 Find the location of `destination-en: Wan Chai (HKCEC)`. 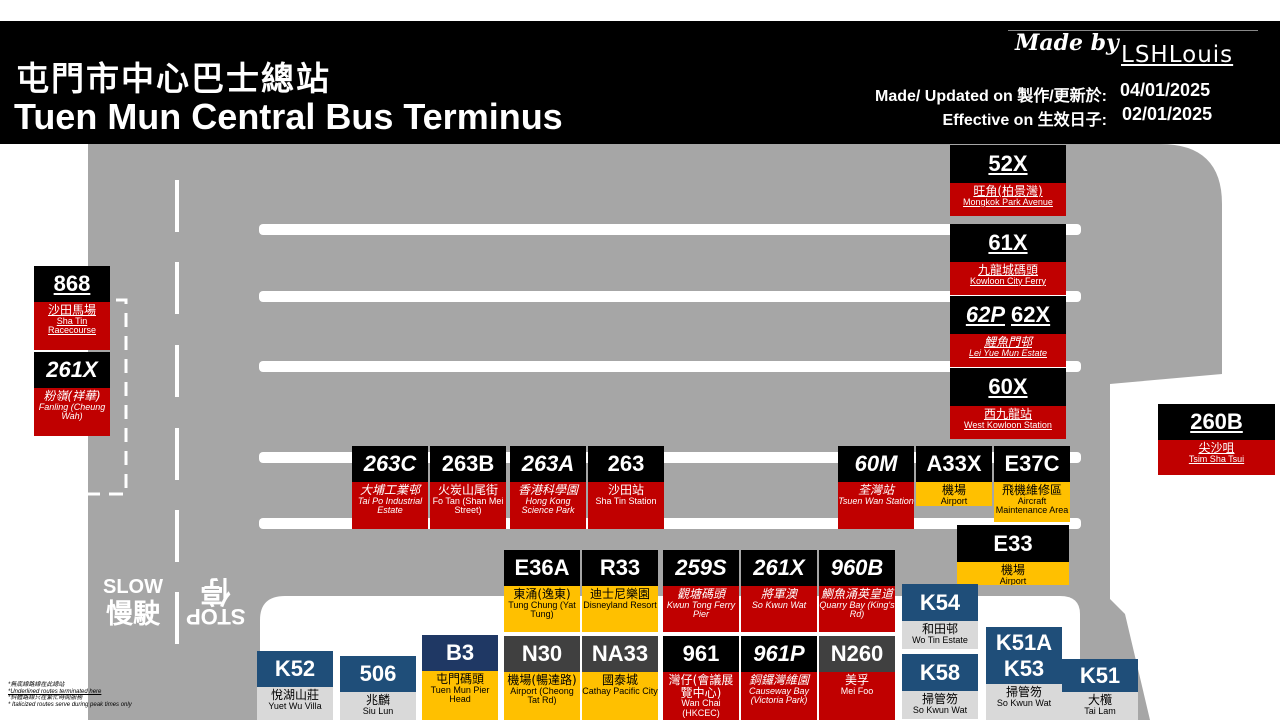

destination-en: Wan Chai (HKCEC) is located at coordinates (701, 708).